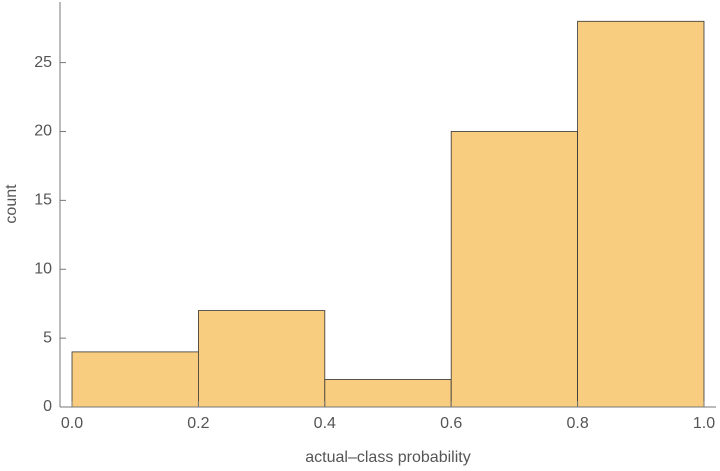 The width and height of the screenshot is (720, 471). Describe the element at coordinates (47, 337) in the screenshot. I see `y-tick-label: 5` at that location.